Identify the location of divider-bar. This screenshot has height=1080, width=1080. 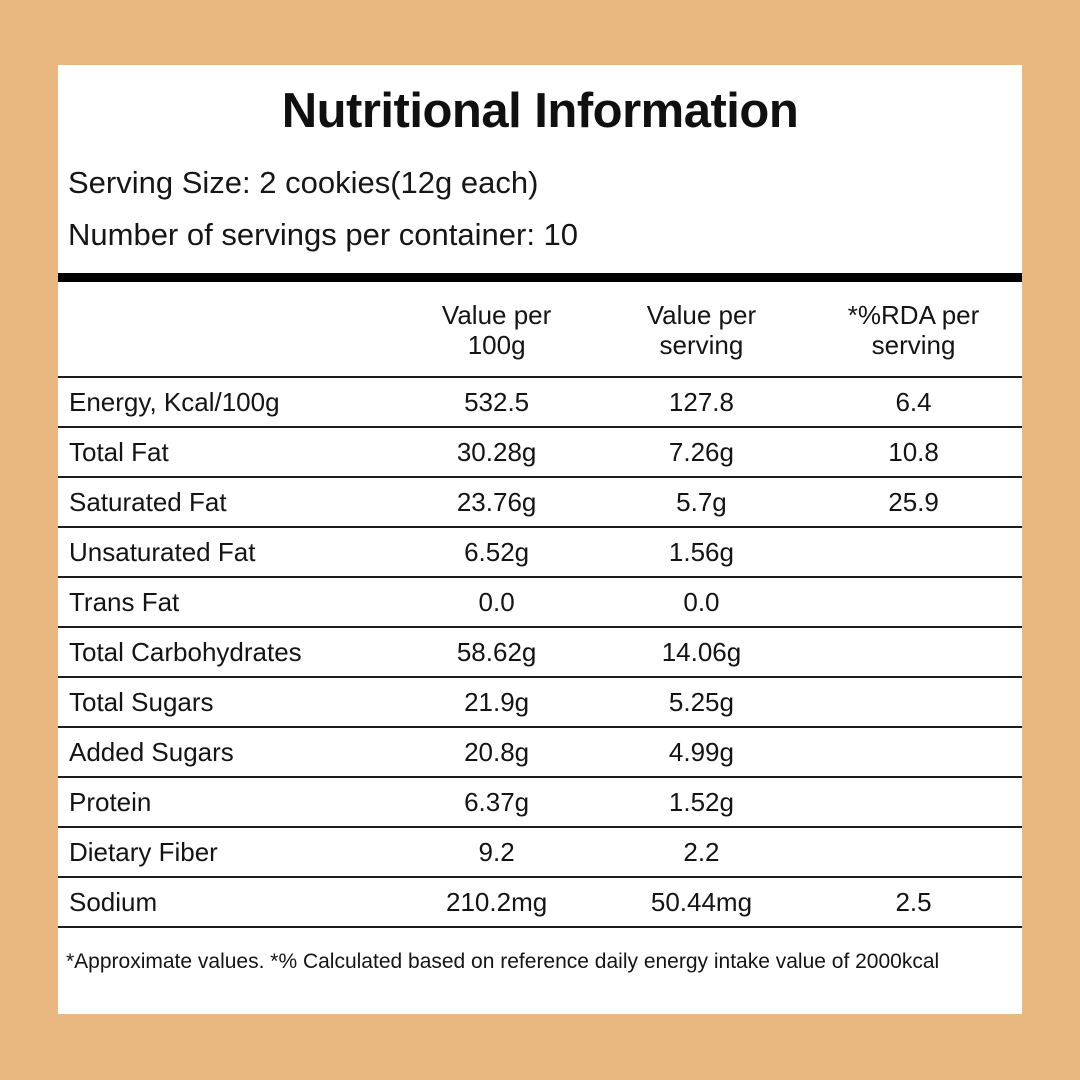
(540, 277).